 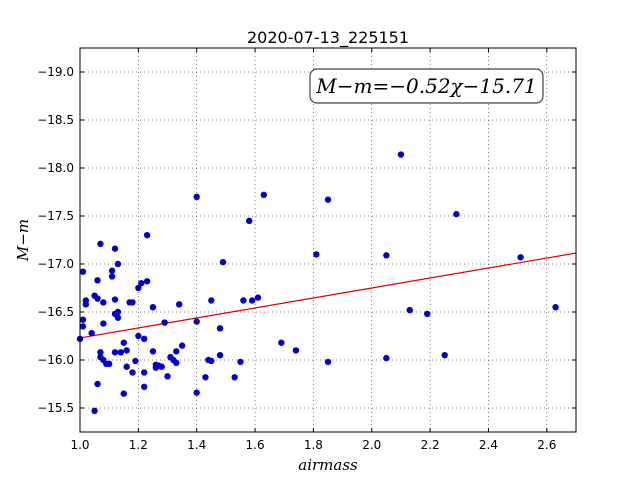 I want to click on y-tick-label: −15.5, so click(x=55, y=408).